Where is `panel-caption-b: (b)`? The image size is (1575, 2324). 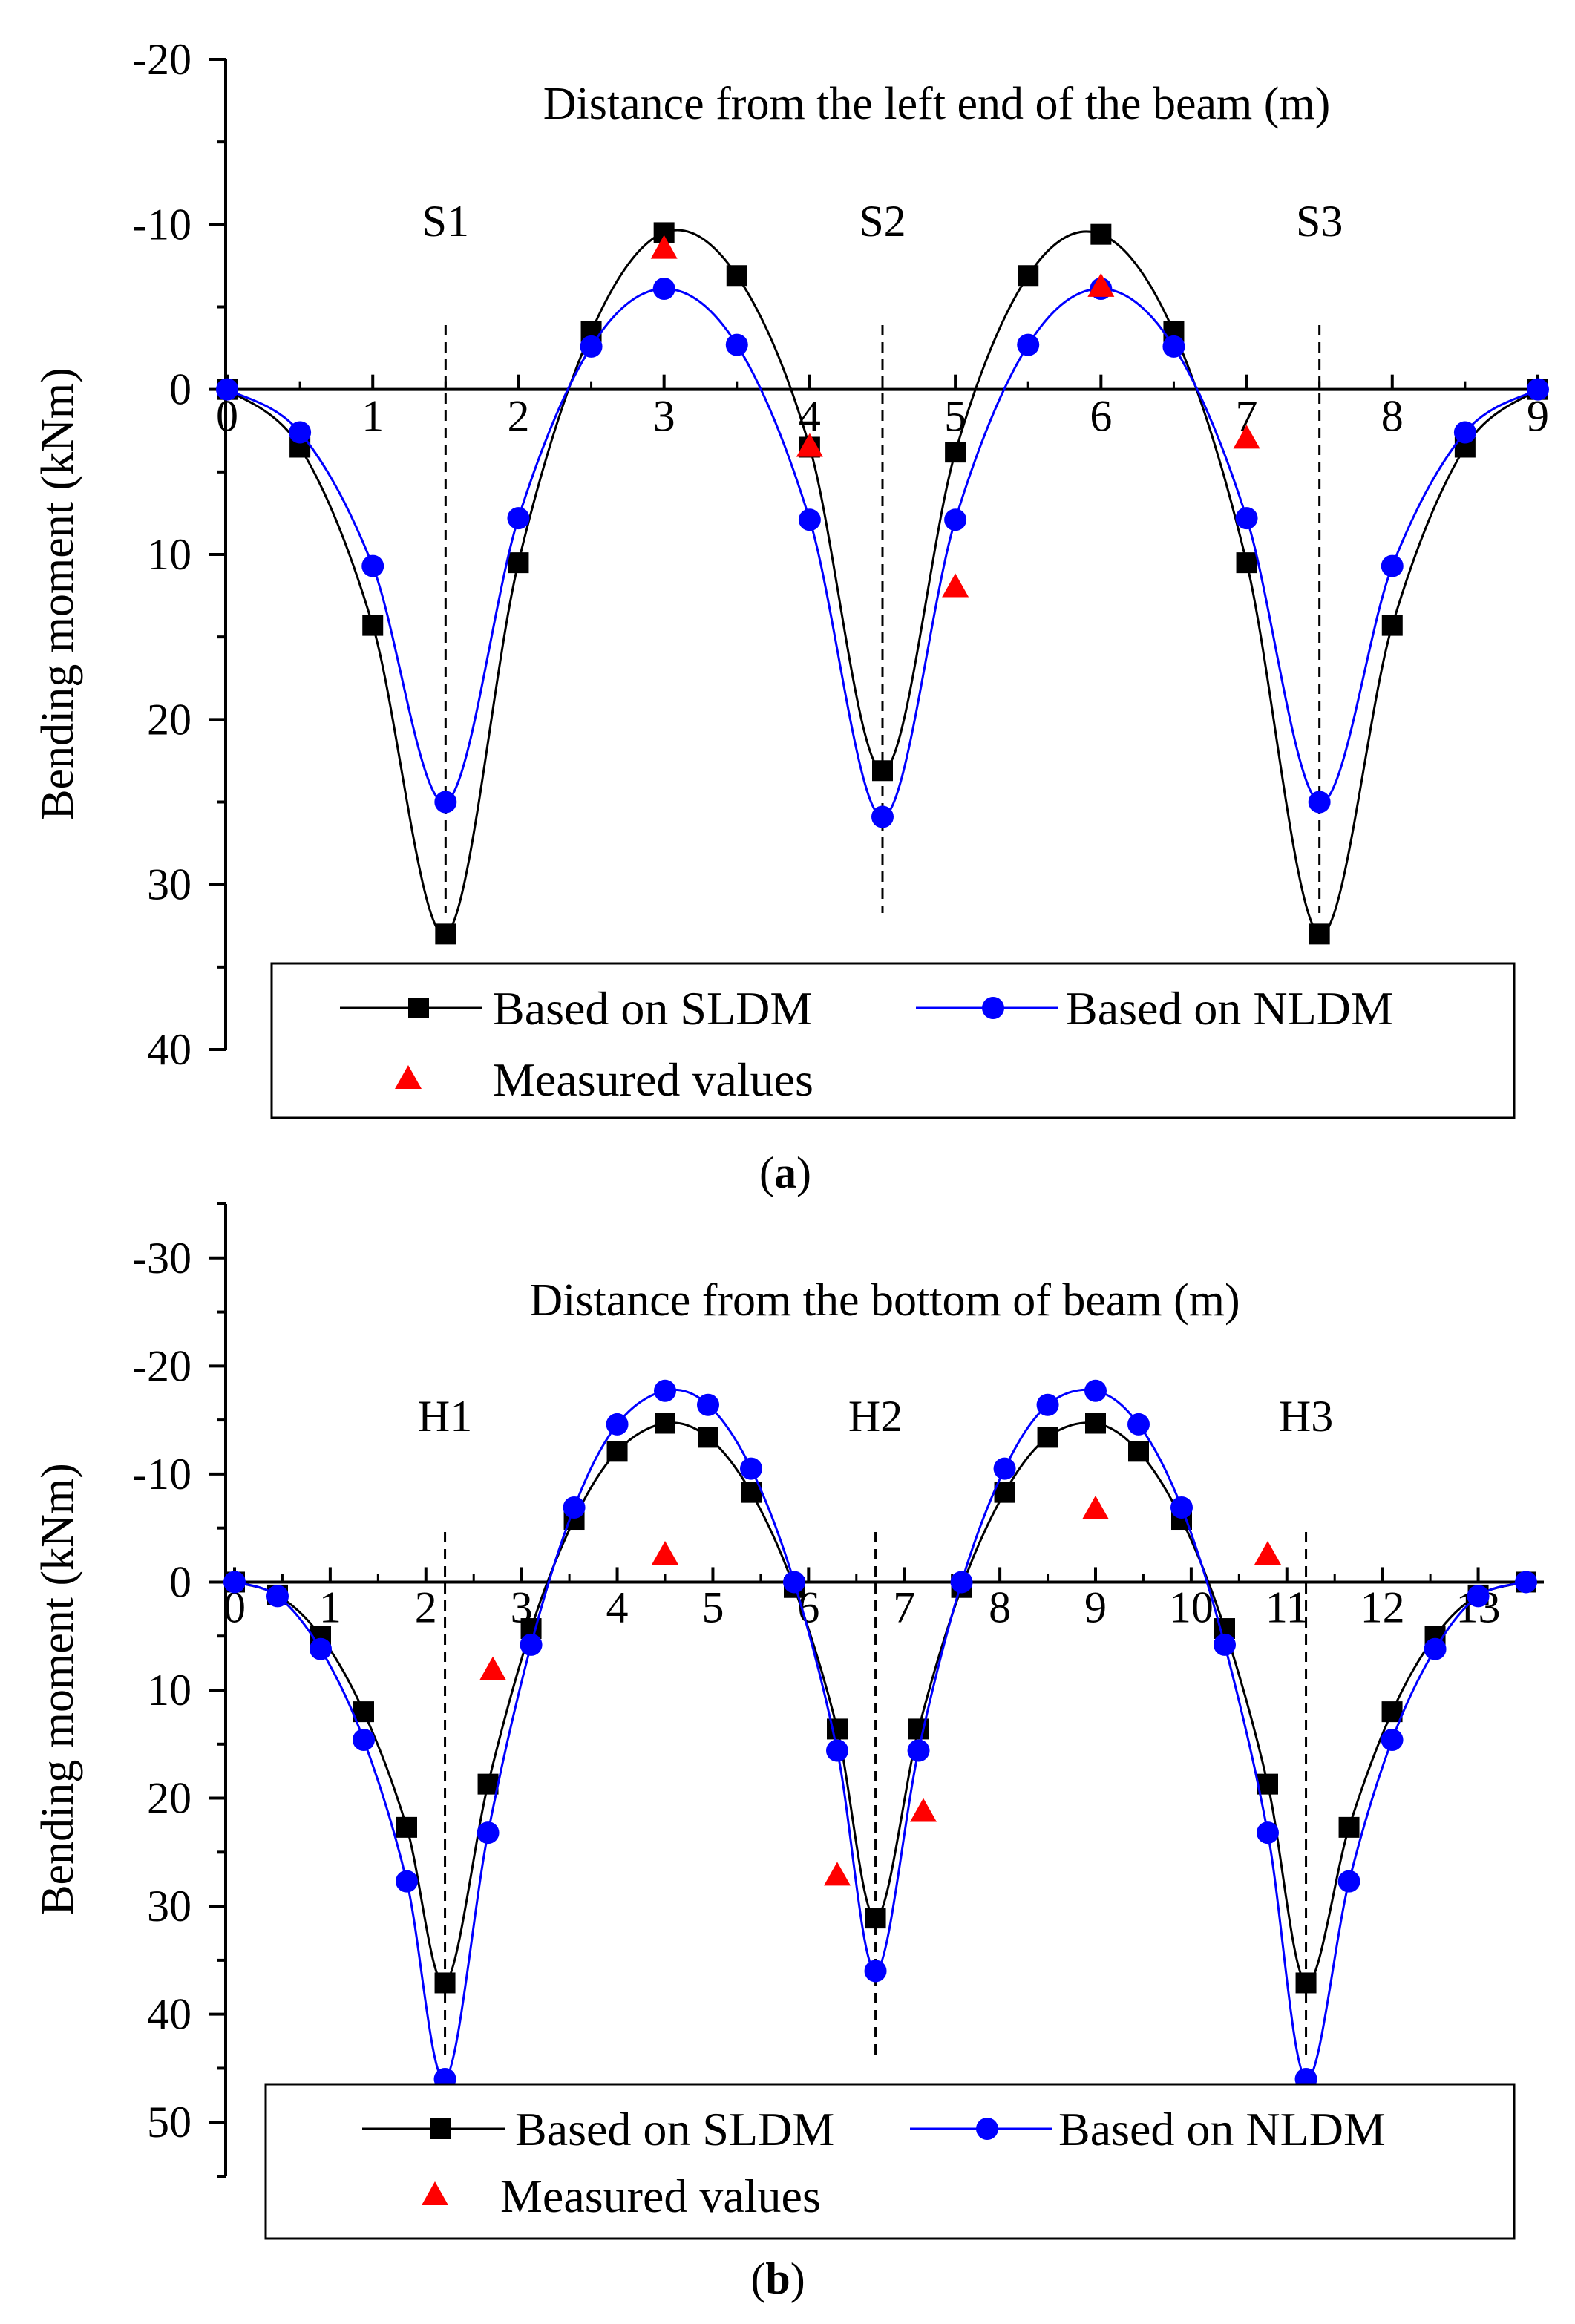 panel-caption-b: (b) is located at coordinates (777, 2278).